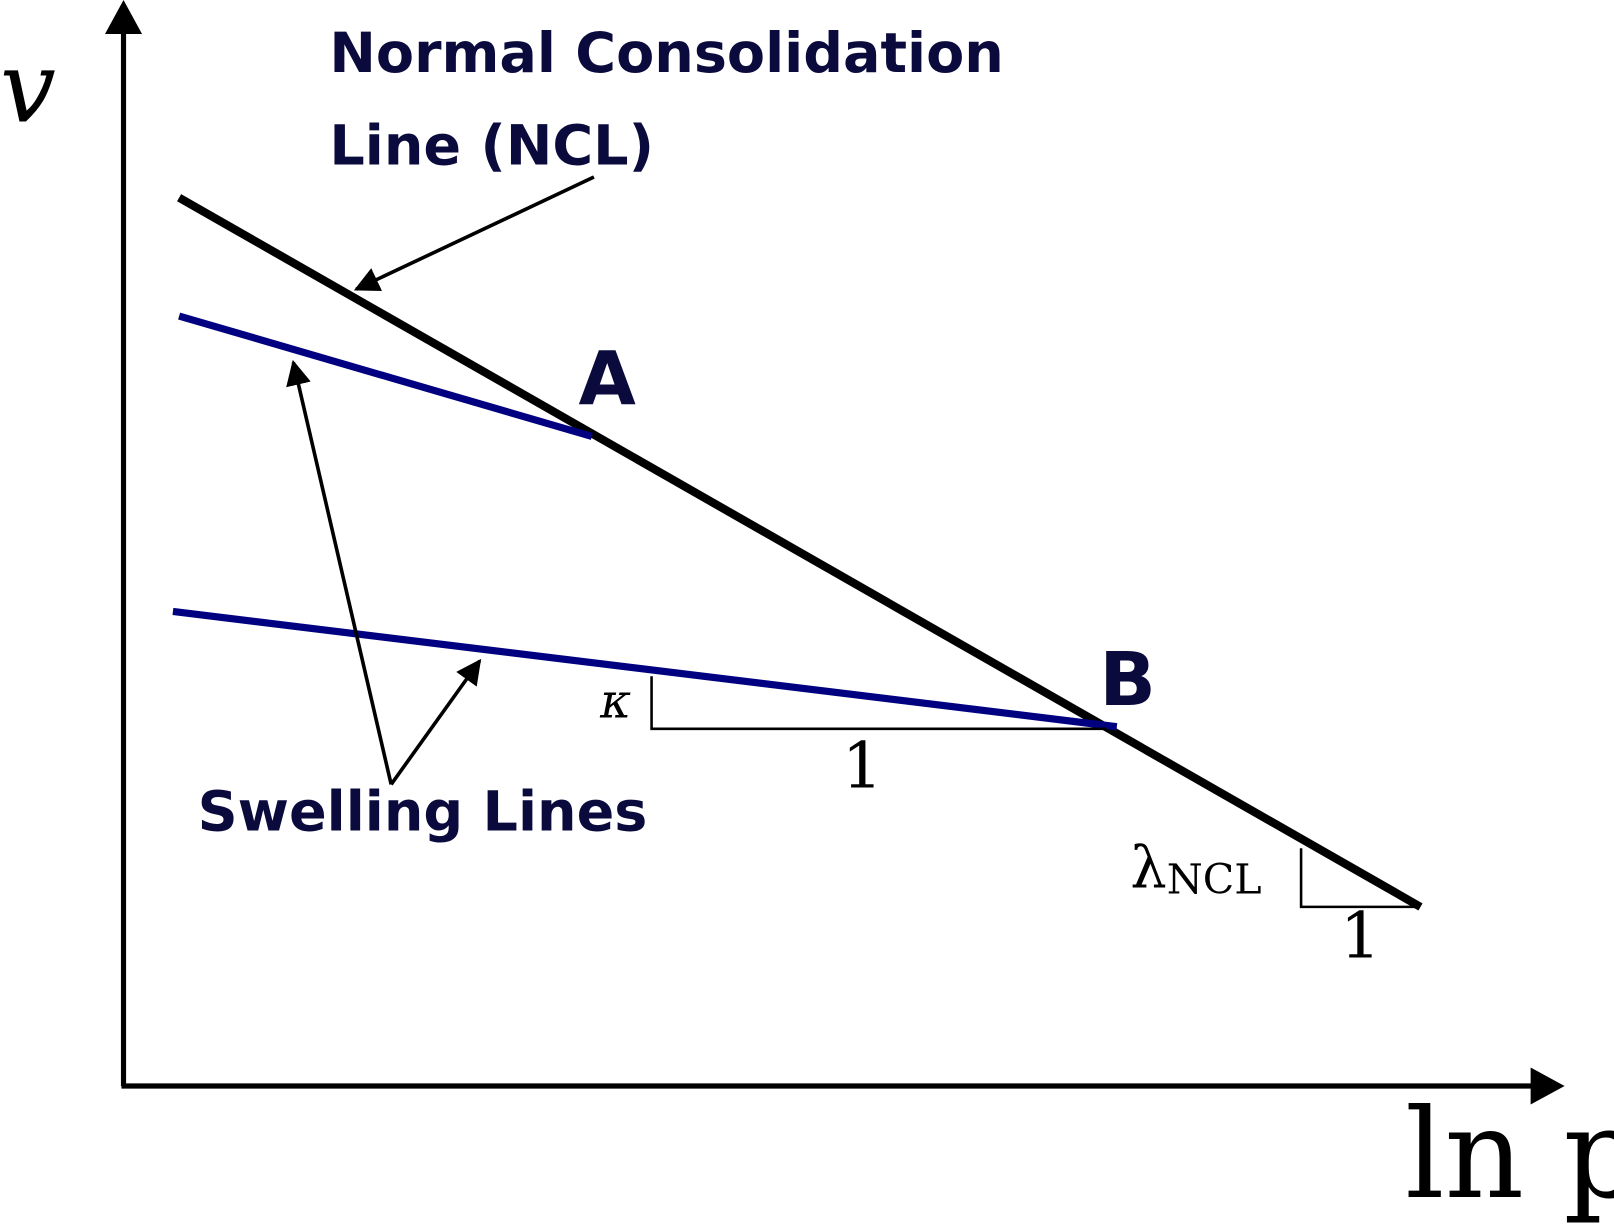  What do you see at coordinates (28, 87) in the screenshot?
I see `y-axis-label: v` at bounding box center [28, 87].